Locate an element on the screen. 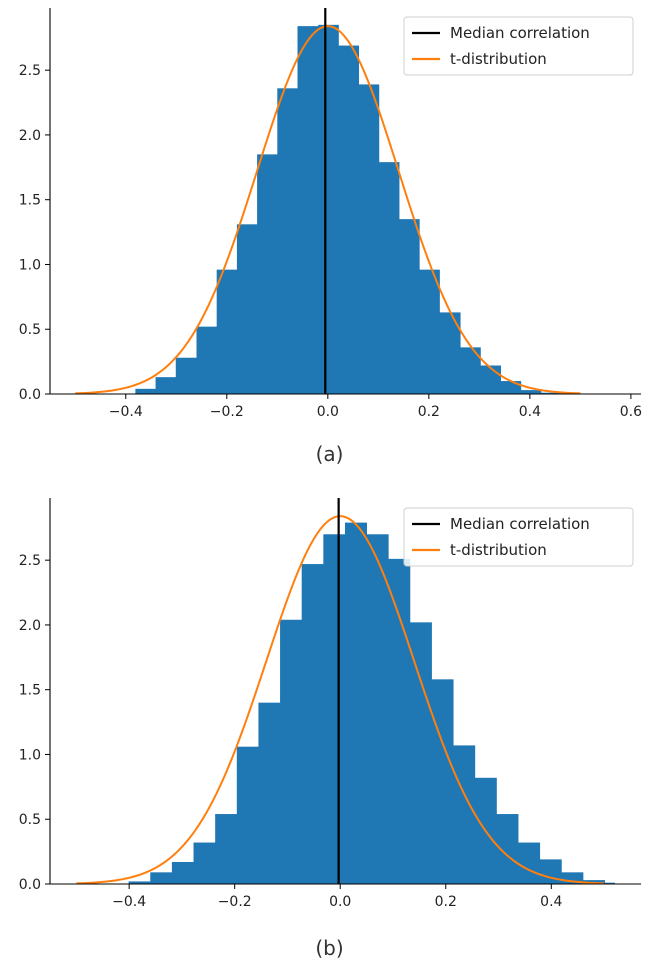  panel-caption: (b) is located at coordinates (329, 948).